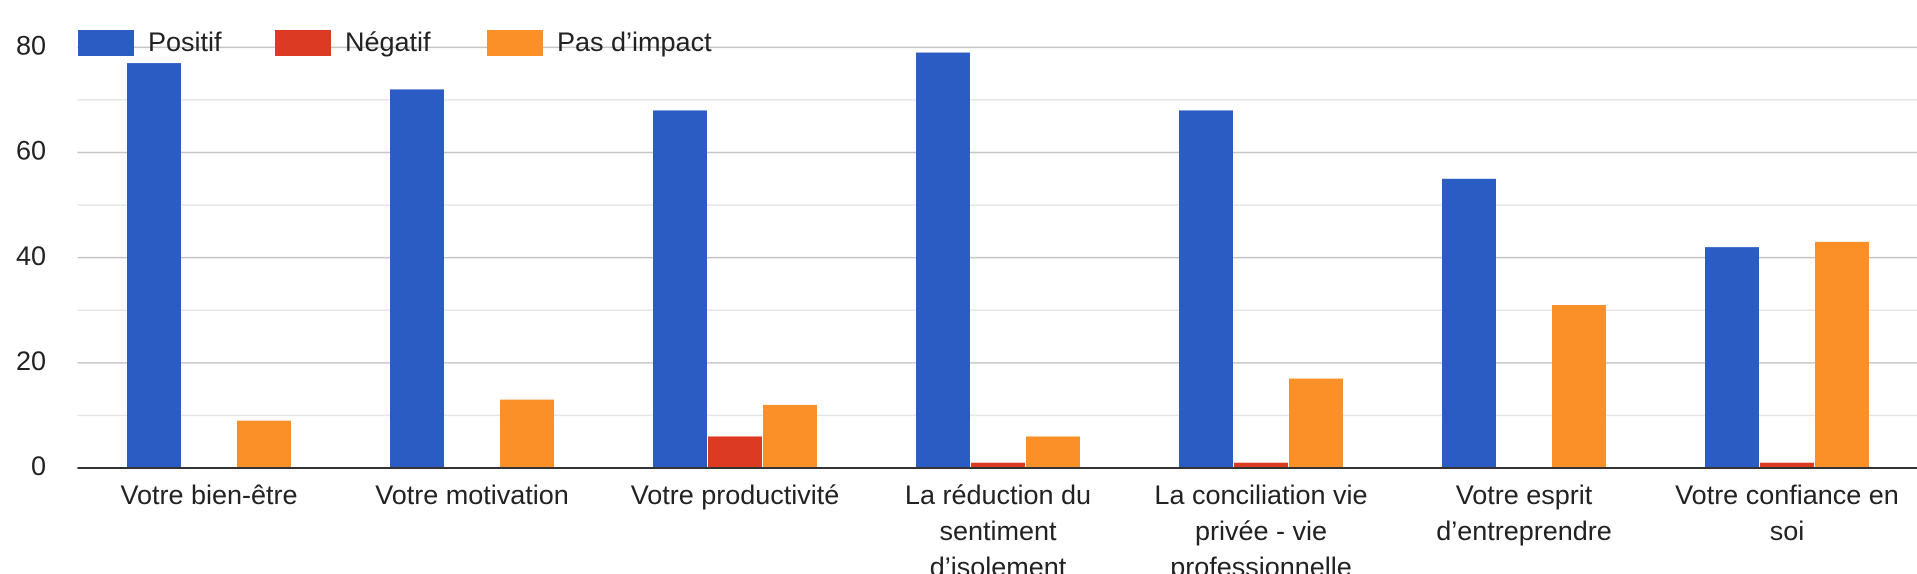 Image resolution: width=1917 pixels, height=574 pixels. What do you see at coordinates (185, 42) in the screenshot?
I see `legend-label: Positif` at bounding box center [185, 42].